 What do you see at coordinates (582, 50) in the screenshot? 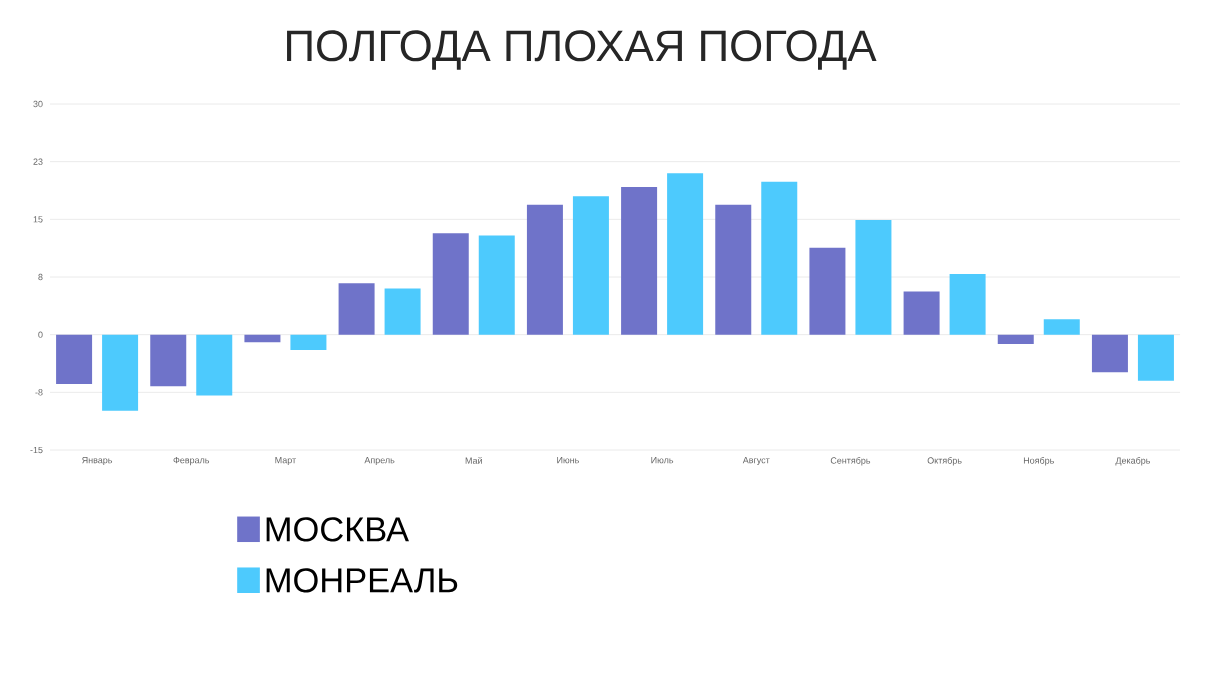
I see `chart-title: ПОЛГОДА ПЛОХАЯ ПОГОДА` at bounding box center [582, 50].